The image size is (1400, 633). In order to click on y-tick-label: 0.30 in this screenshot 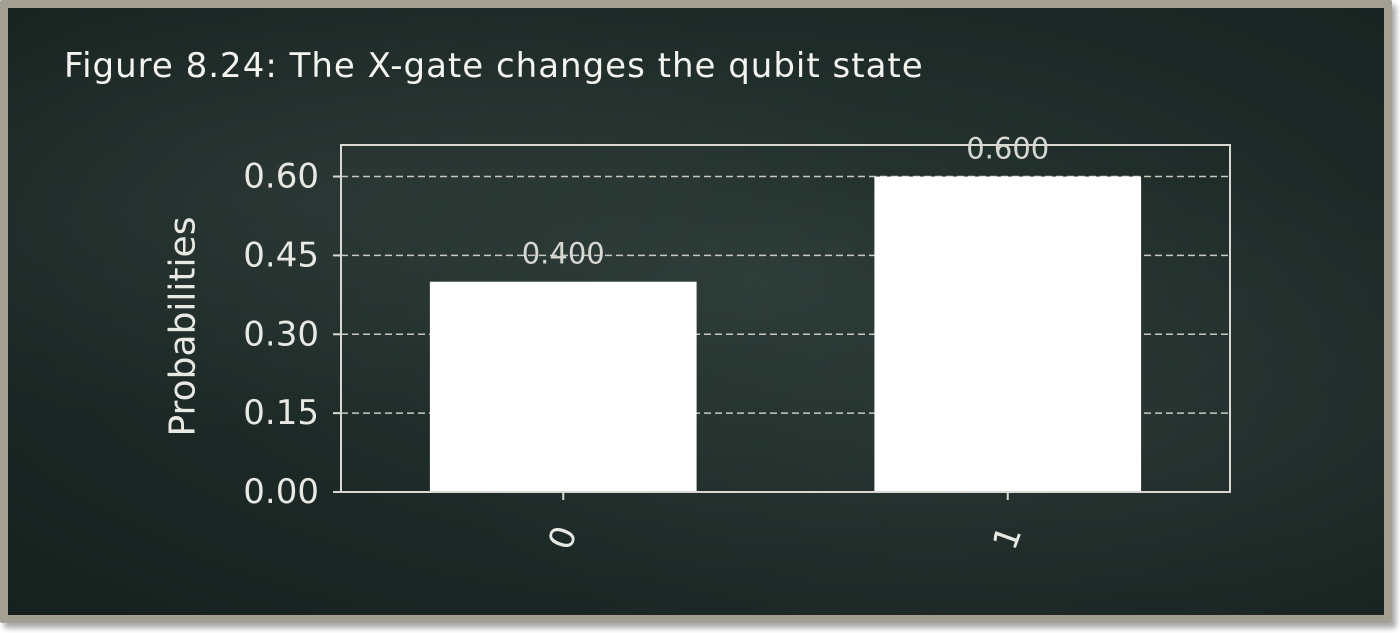, I will do `click(281, 334)`.